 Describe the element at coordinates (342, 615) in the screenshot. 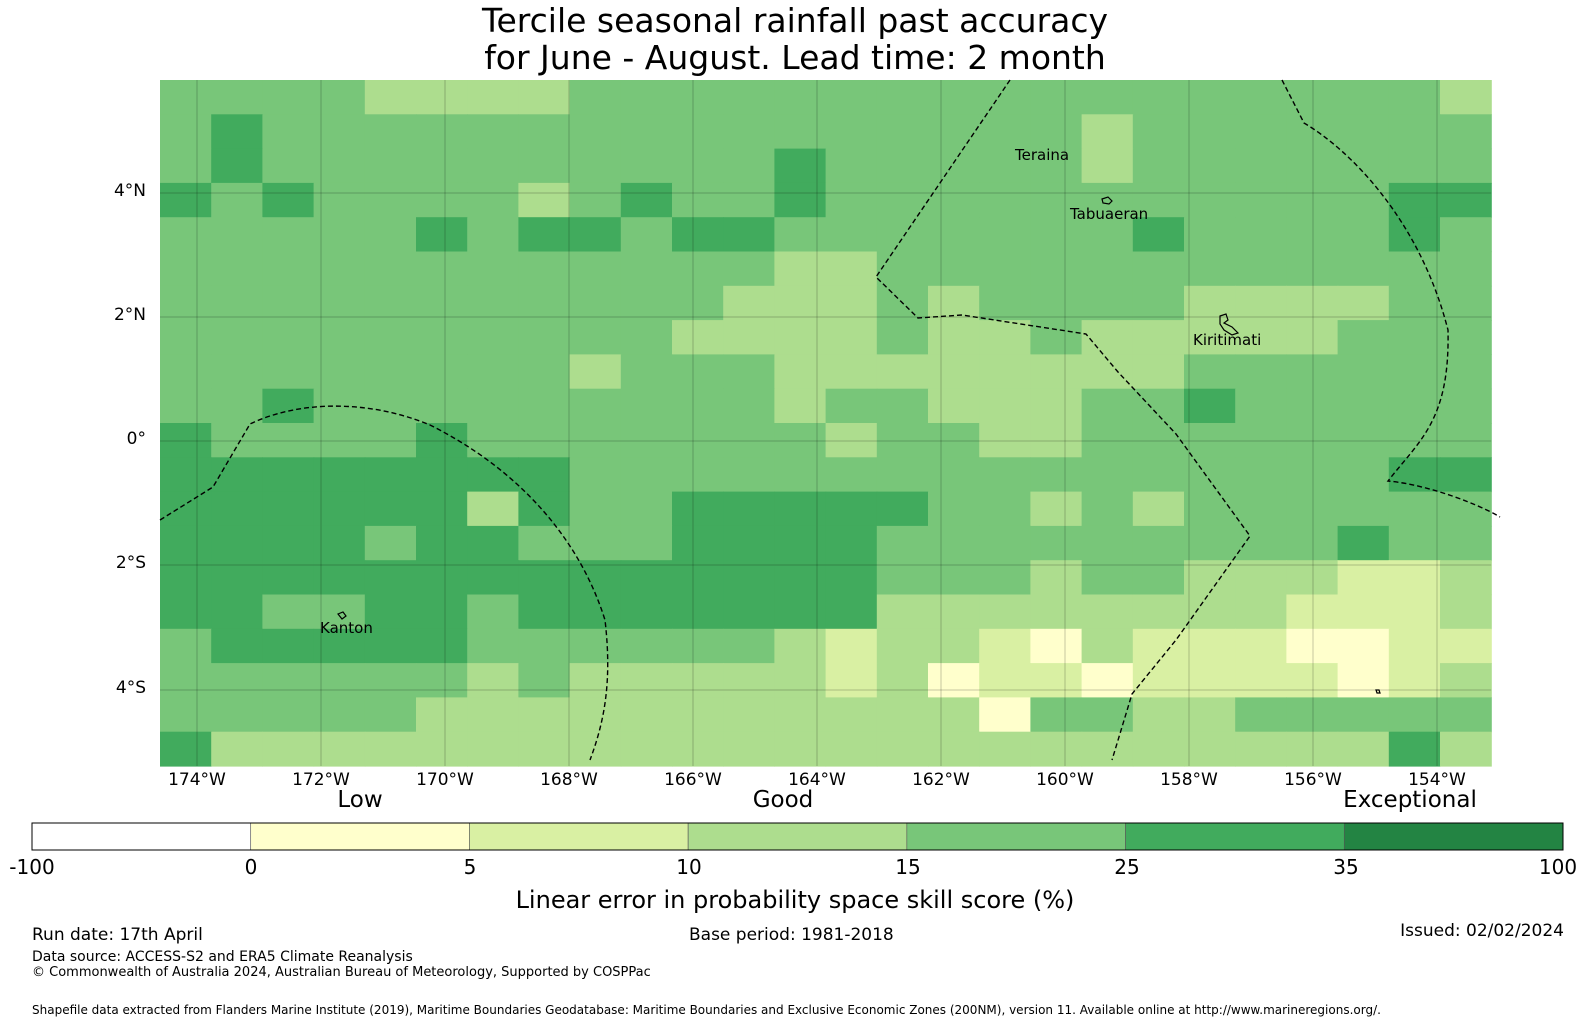

I see `kanton-island-outline` at that location.